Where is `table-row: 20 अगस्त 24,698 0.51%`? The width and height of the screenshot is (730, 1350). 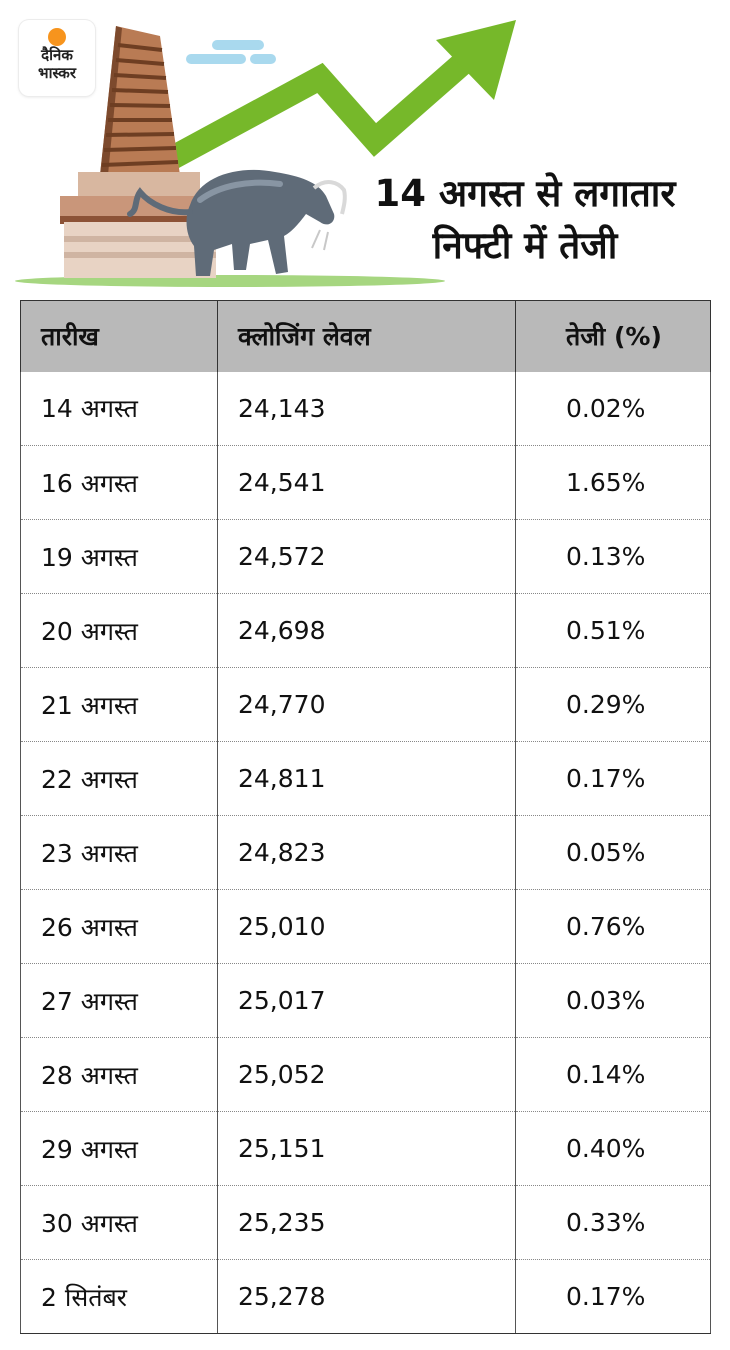
table-row: 20 अगस्त 24,698 0.51% is located at coordinates (365, 630).